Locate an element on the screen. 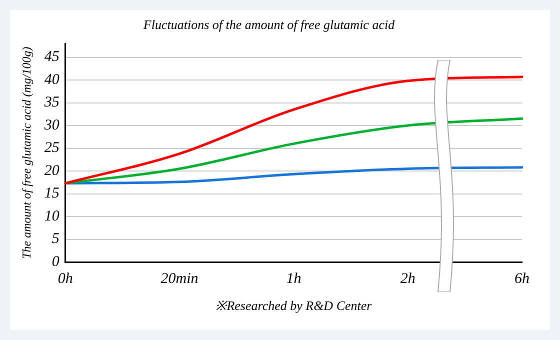 The width and height of the screenshot is (560, 340). x-tick-label: 2h is located at coordinates (408, 278).